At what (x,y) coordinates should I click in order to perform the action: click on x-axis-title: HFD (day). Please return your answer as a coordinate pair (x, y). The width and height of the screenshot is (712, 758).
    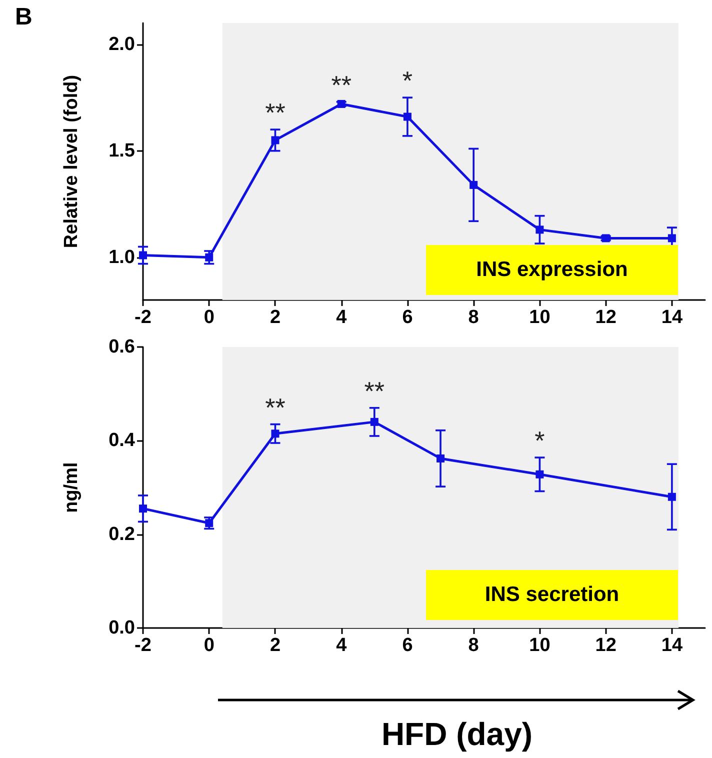
    Looking at the image, I should click on (457, 734).